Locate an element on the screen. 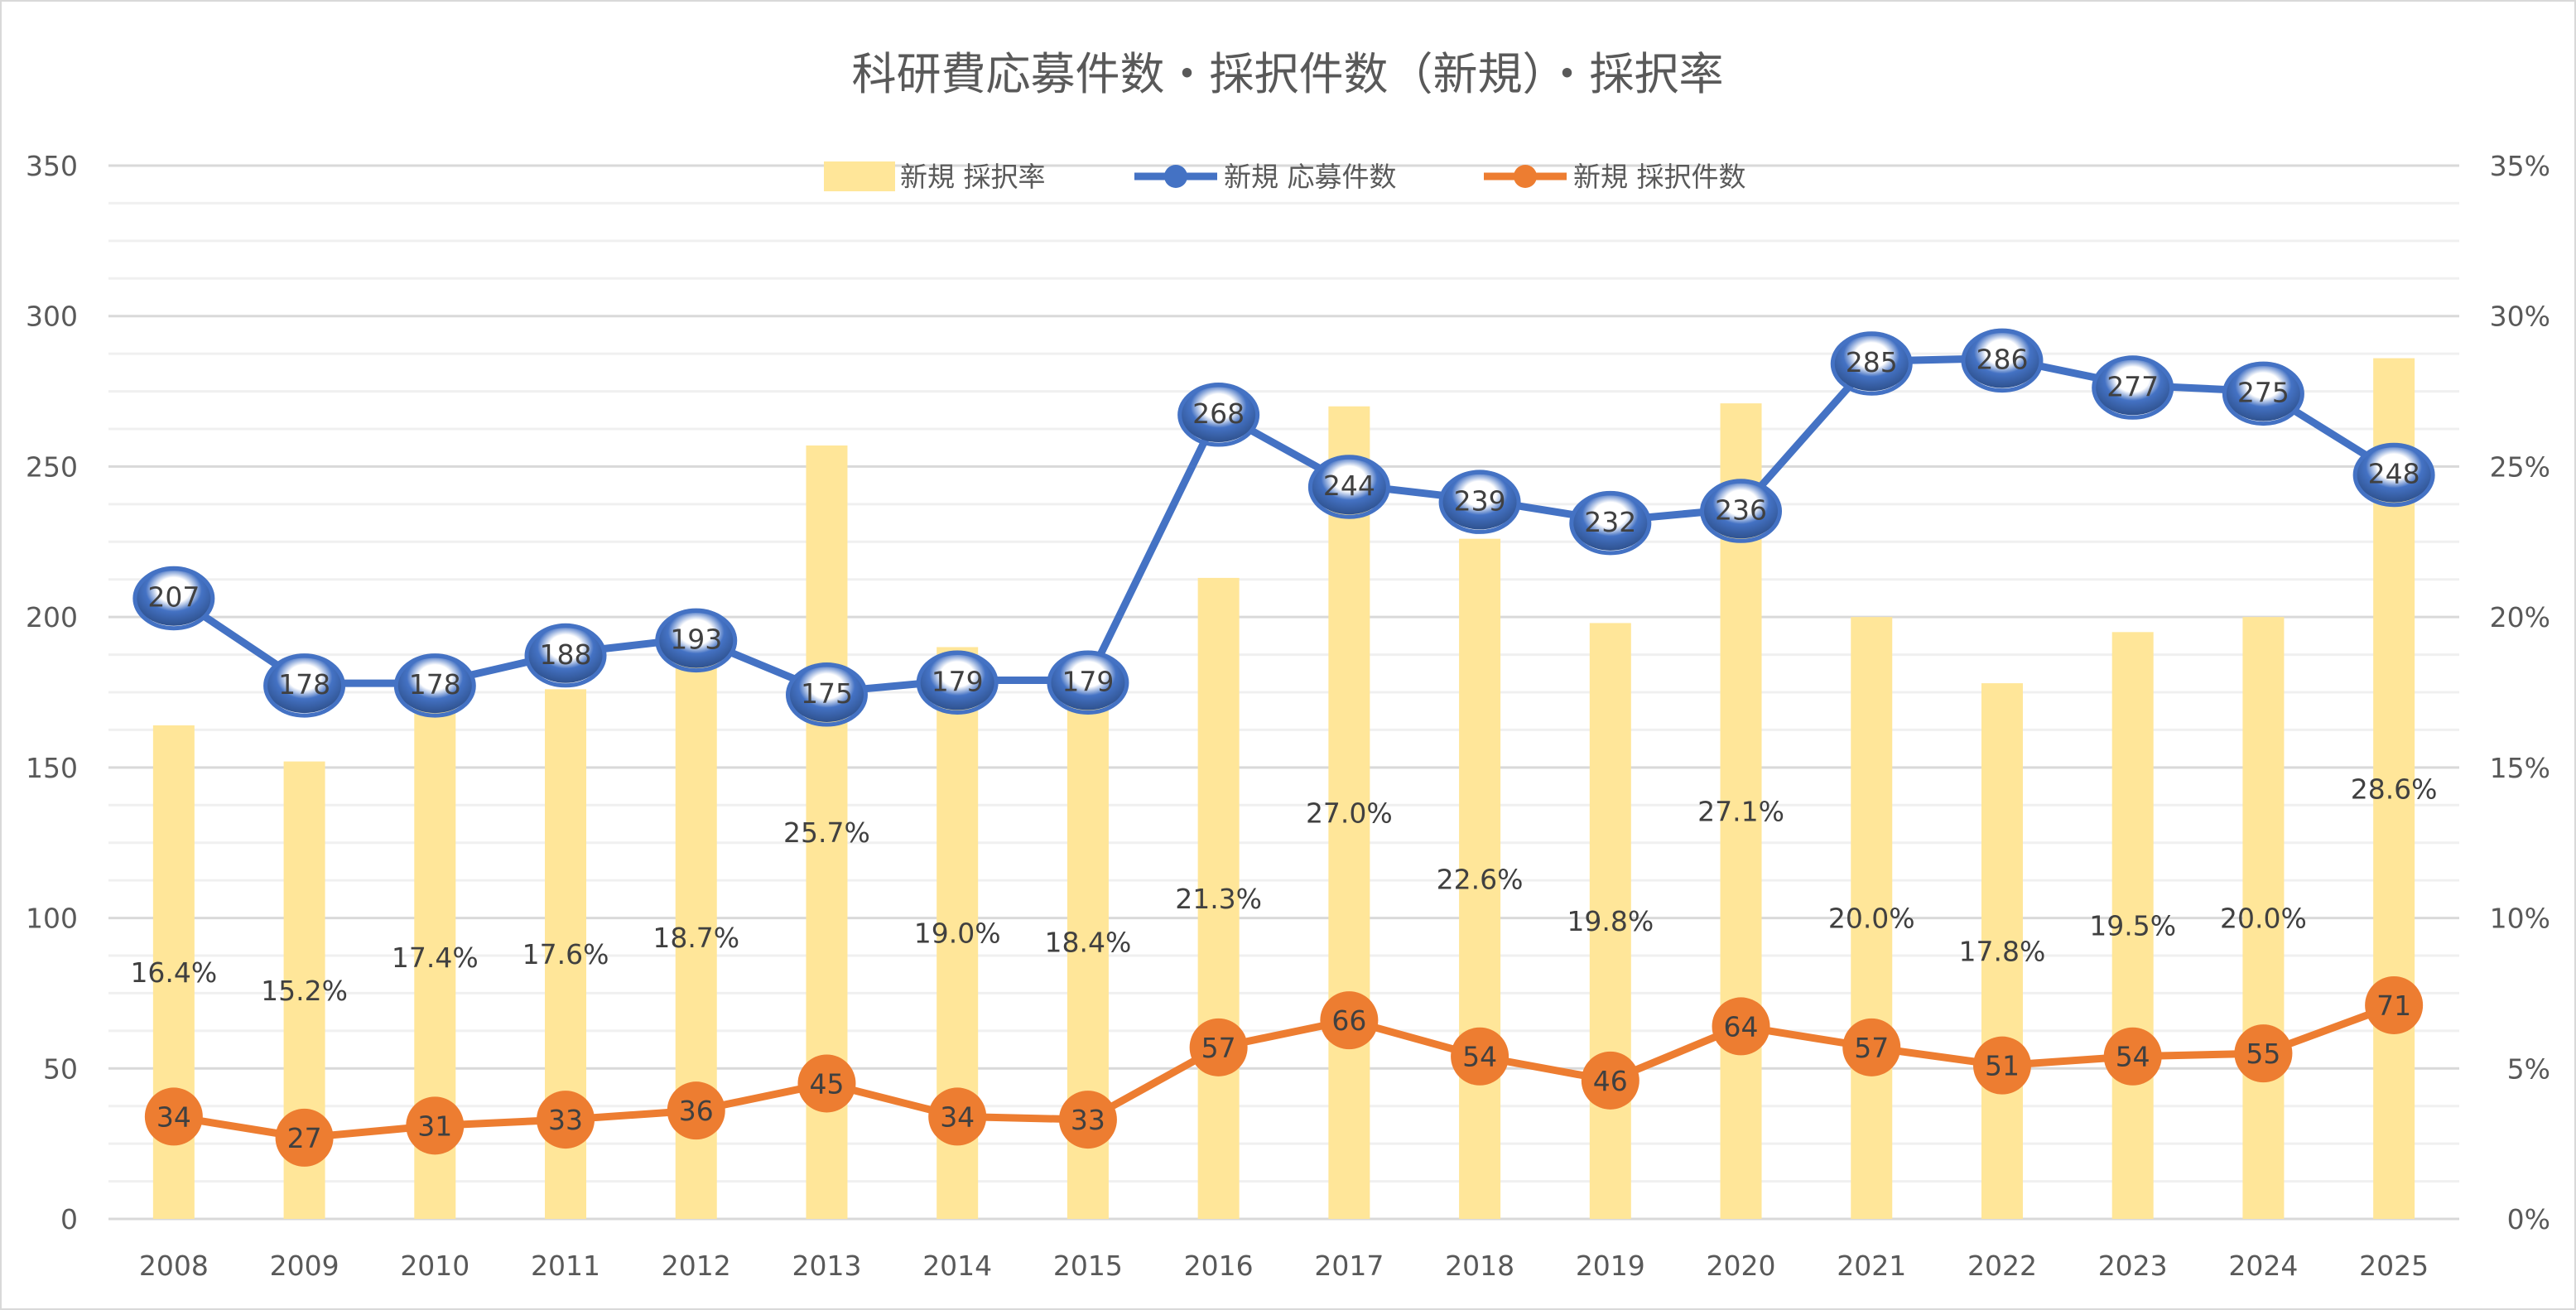  left-axis-tick: 200 is located at coordinates (52, 617).